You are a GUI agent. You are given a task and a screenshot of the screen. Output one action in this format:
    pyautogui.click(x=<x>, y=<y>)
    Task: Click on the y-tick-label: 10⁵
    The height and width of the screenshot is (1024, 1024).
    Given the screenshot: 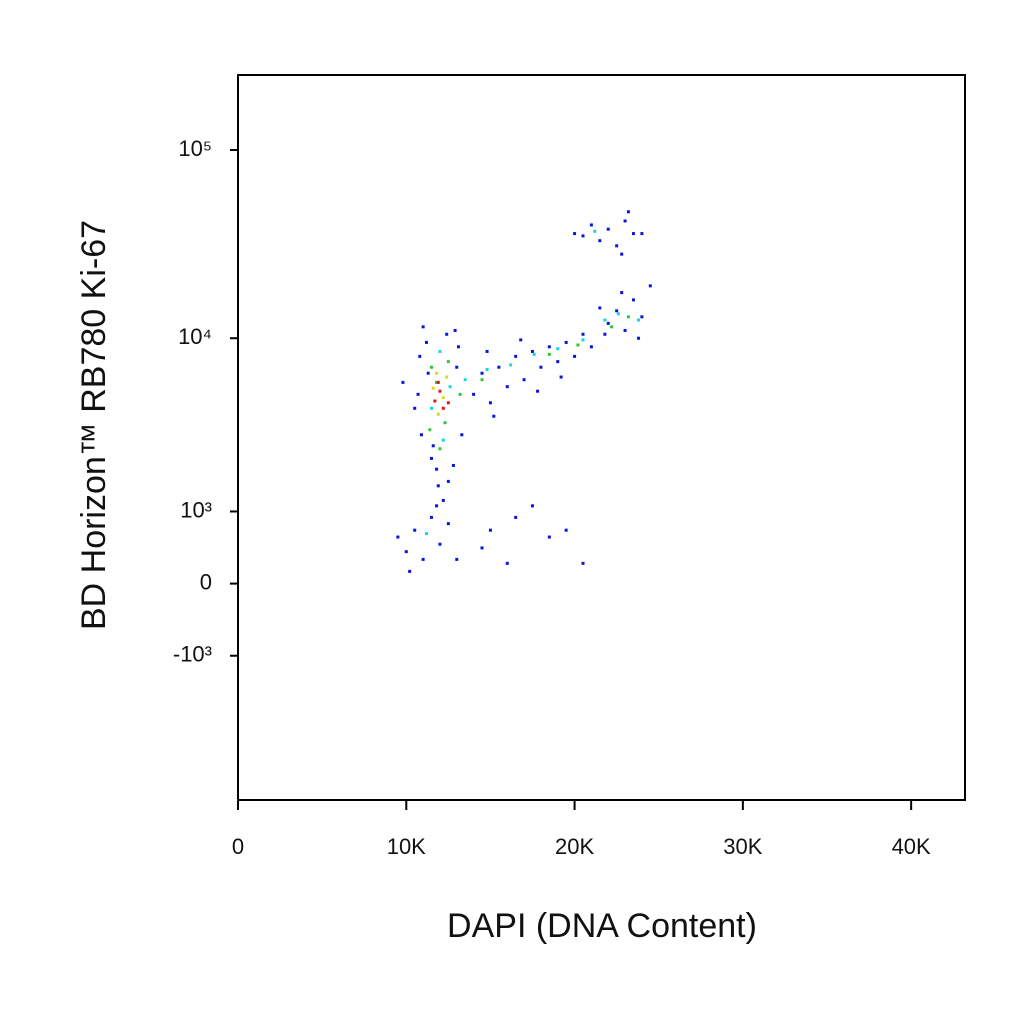 What is the action you would take?
    pyautogui.click(x=195, y=148)
    